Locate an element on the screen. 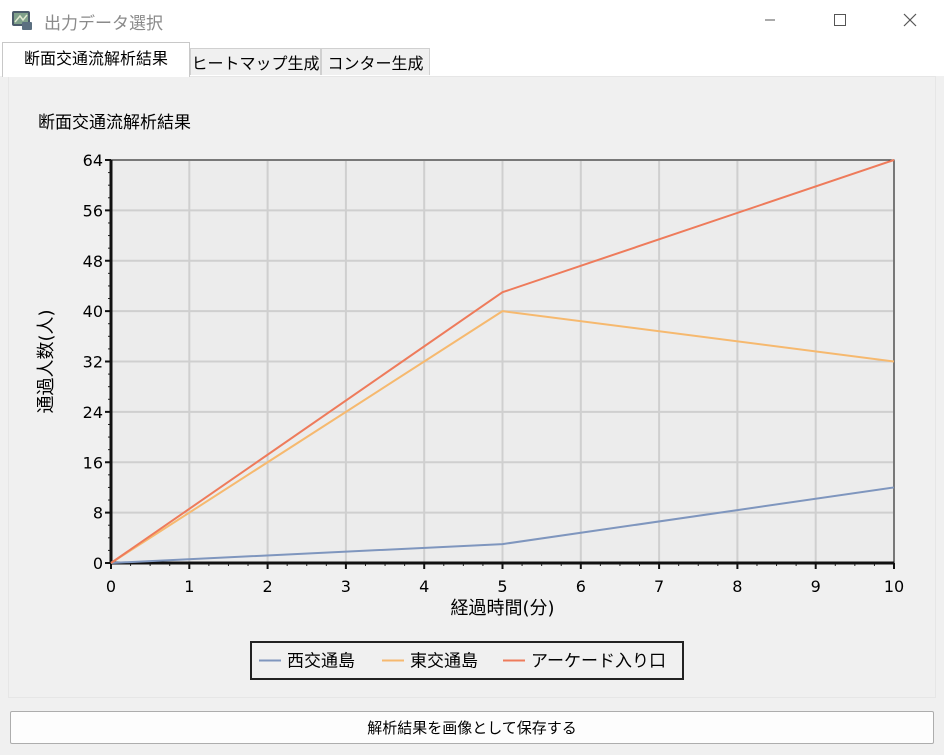 The width and height of the screenshot is (944, 755). x-tick-label: 3 is located at coordinates (346, 586).